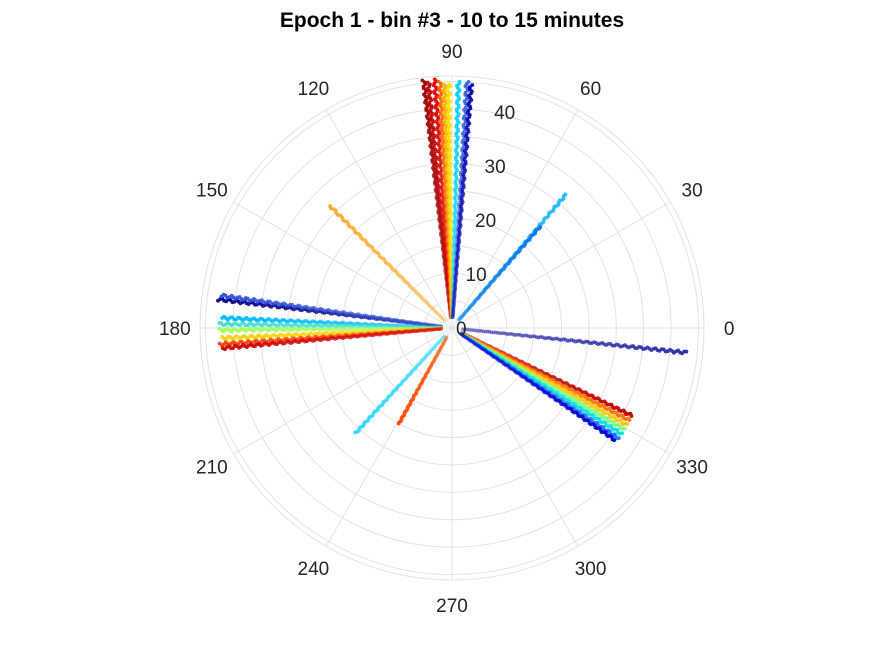 This screenshot has width=875, height=656. Describe the element at coordinates (451, 52) in the screenshot. I see `angle-tick-label: 90` at that location.